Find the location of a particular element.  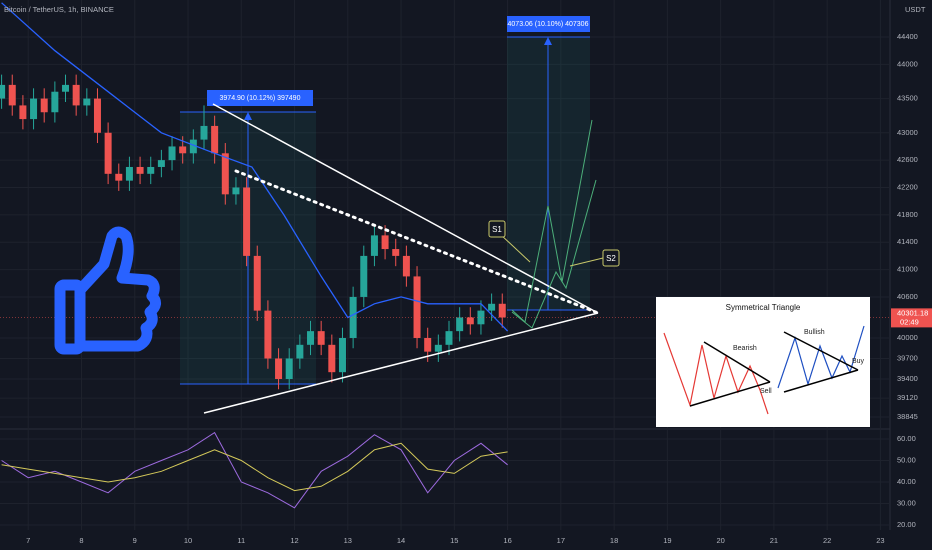

y-tick-label: 41800 is located at coordinates (907, 214).